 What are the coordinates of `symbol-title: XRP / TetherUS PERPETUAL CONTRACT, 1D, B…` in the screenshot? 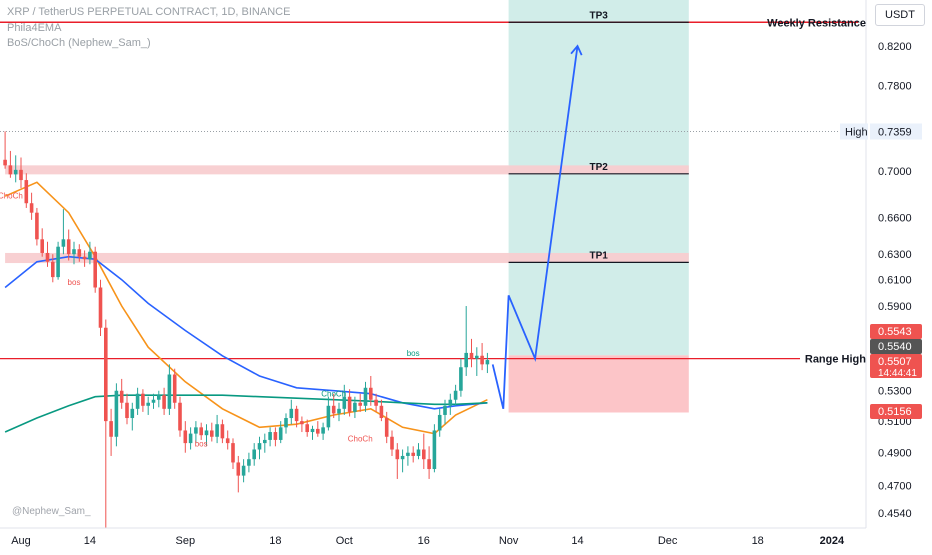 It's located at (149, 12).